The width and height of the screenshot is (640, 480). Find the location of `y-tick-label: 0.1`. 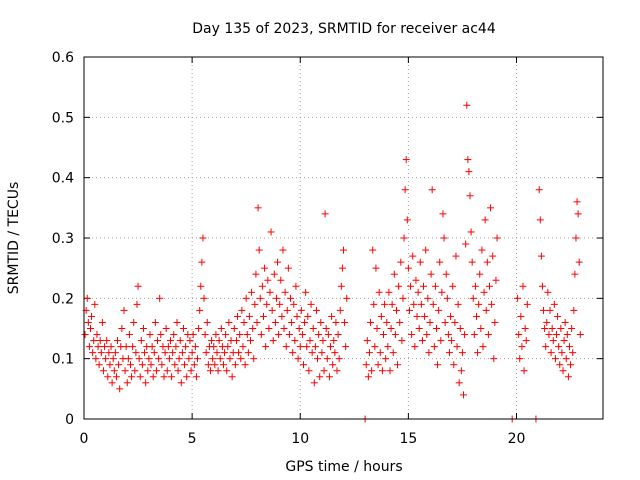

y-tick-label: 0.1 is located at coordinates (63, 360).